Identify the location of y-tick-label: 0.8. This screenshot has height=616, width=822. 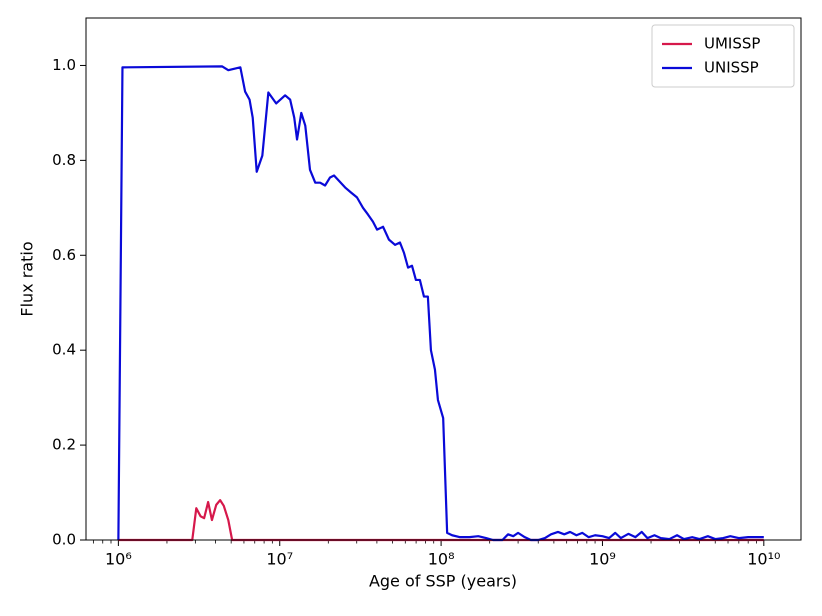
(64, 160).